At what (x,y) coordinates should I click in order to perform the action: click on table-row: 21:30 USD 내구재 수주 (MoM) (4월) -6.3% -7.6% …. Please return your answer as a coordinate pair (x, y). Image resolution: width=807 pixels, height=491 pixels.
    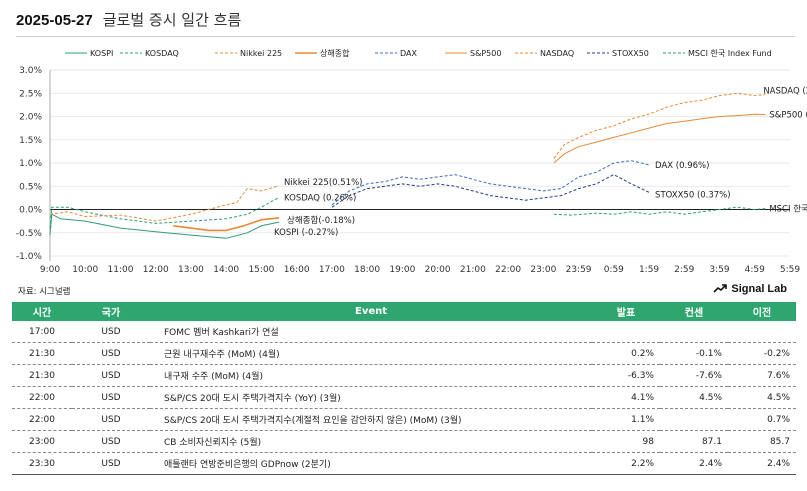
    Looking at the image, I should click on (404, 375).